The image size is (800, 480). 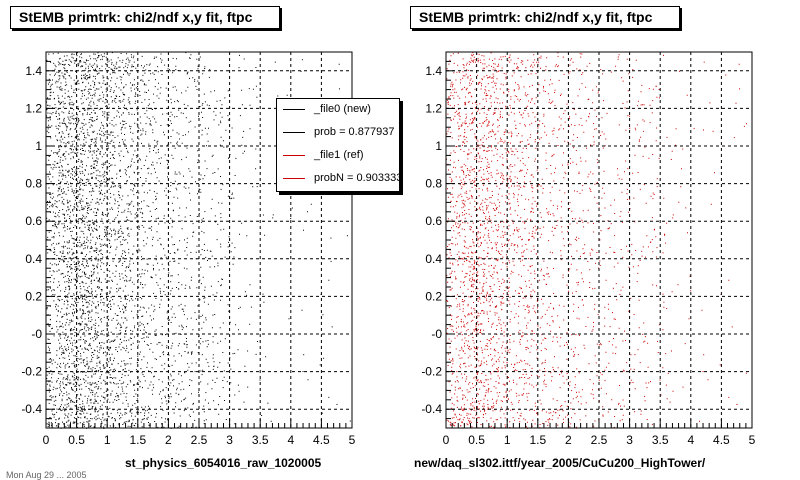 What do you see at coordinates (545, 17) in the screenshot?
I see `right-plot-title: StEMB primtrk: chi2/ndf x,y fit, ftpc` at bounding box center [545, 17].